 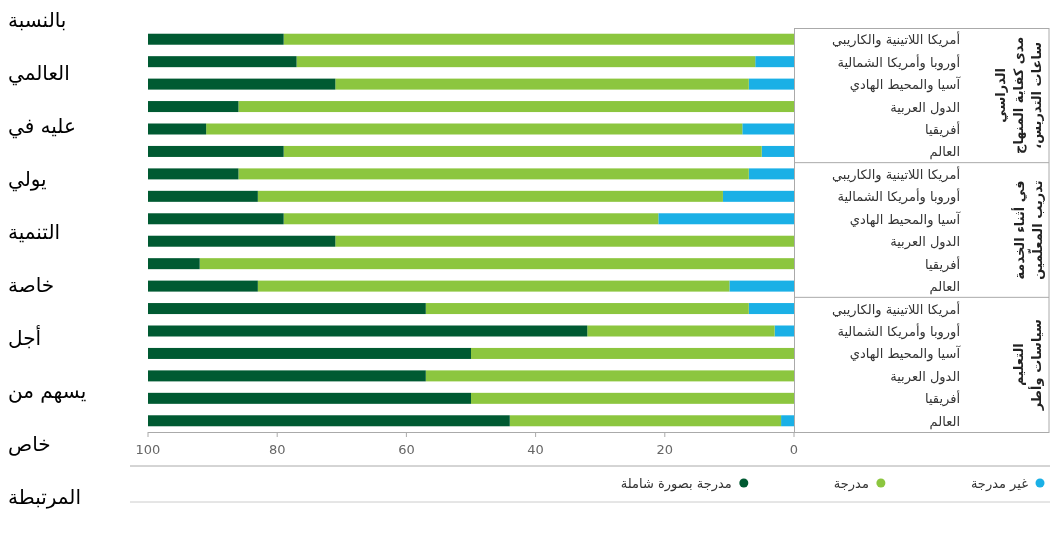 What do you see at coordinates (148, 449) in the screenshot?
I see `x-tick-label: 100` at bounding box center [148, 449].